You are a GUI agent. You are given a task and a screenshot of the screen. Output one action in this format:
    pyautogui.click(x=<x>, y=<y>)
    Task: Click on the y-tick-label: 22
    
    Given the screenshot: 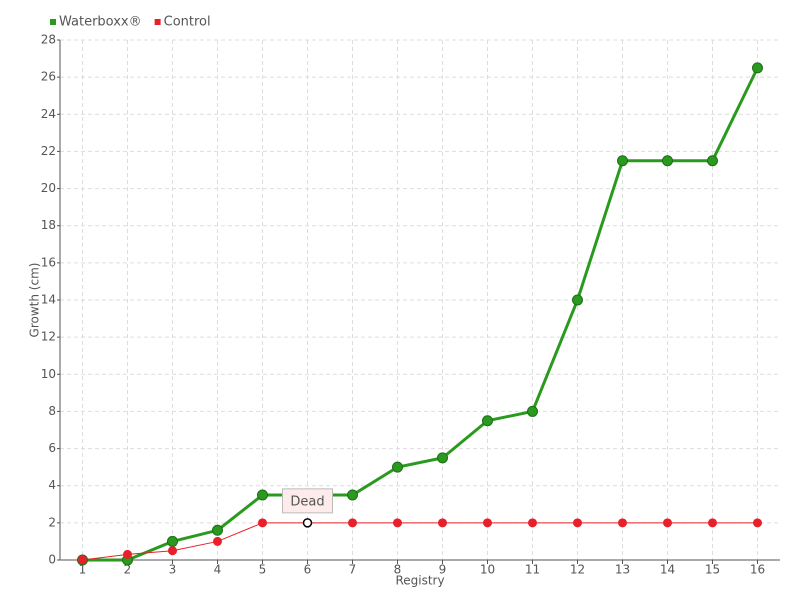 What is the action you would take?
    pyautogui.click(x=48, y=151)
    